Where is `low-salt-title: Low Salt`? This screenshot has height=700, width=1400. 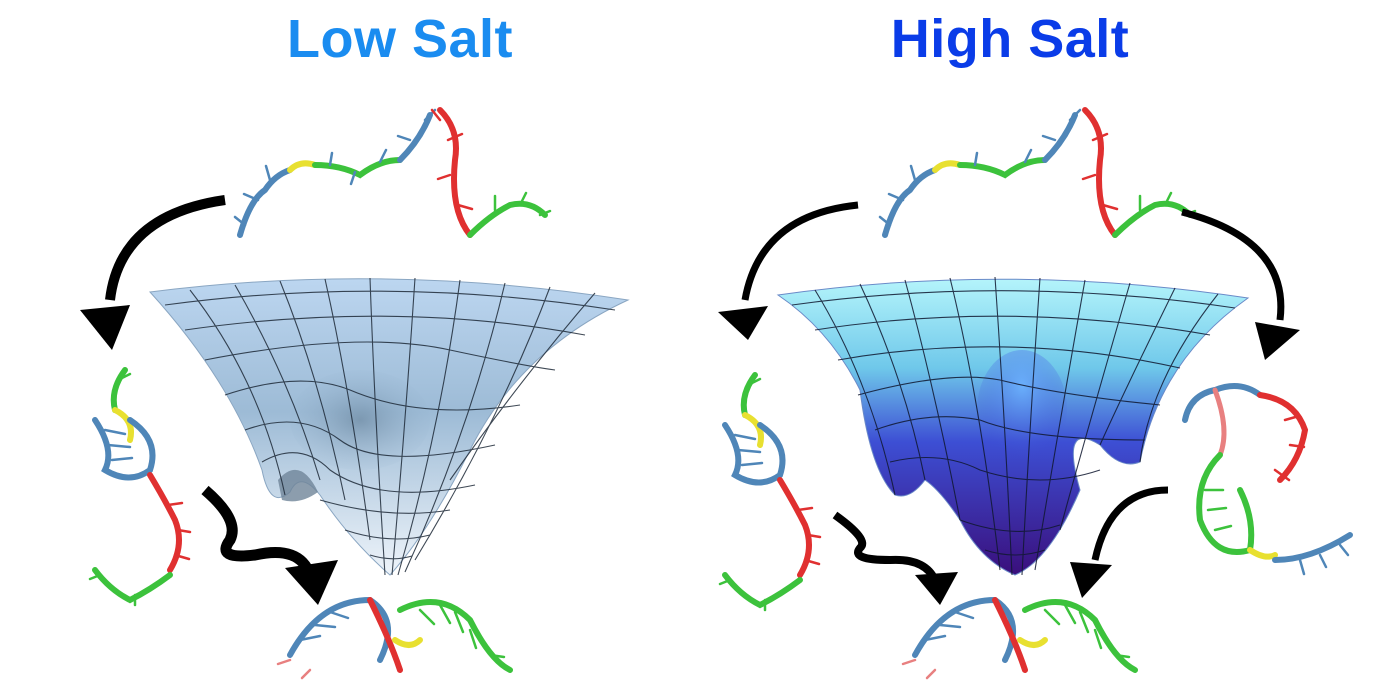 low-salt-title: Low Salt is located at coordinates (399, 39).